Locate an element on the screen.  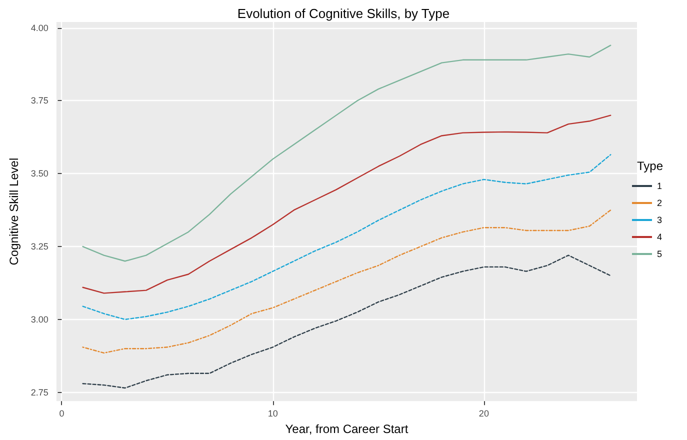
y-tick-label: 4.00 is located at coordinates (39, 27).